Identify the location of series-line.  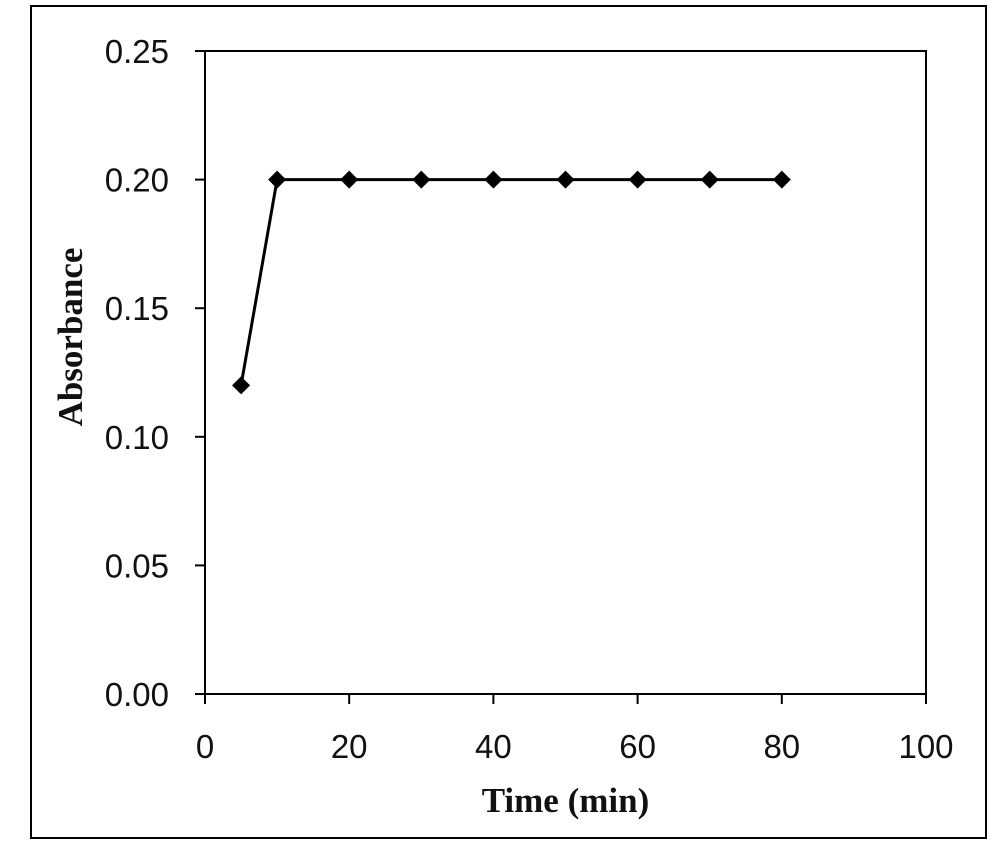
(510, 282).